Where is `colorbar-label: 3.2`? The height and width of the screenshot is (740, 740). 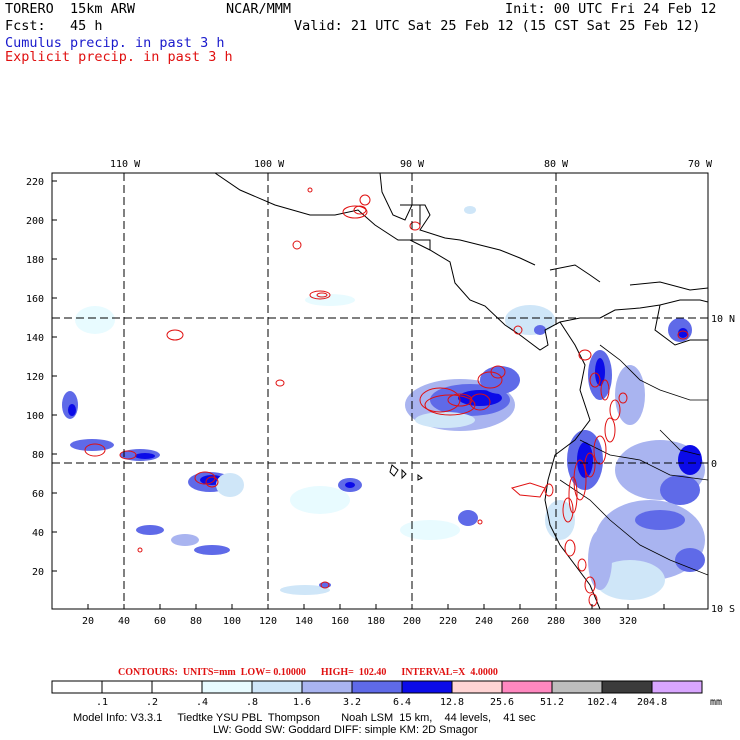 colorbar-label: 3.2 is located at coordinates (352, 702).